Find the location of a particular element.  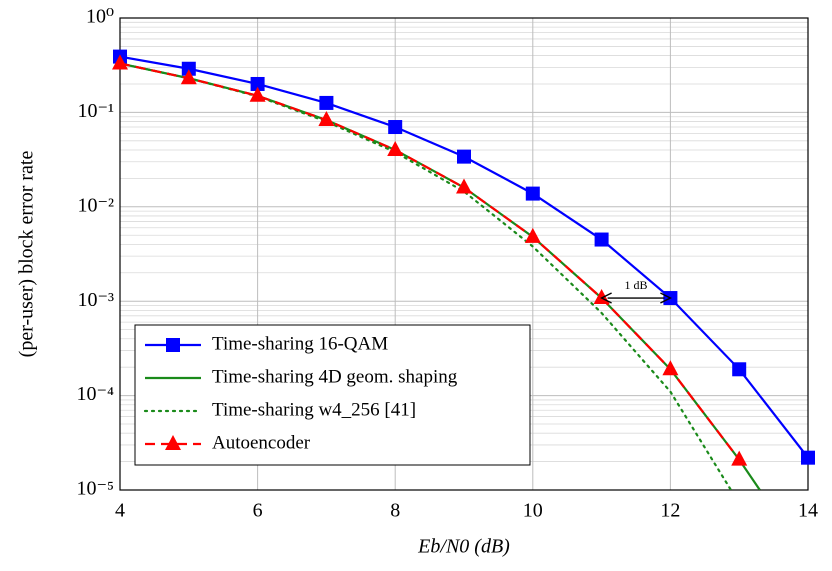

legend-label: Time-sharing 4D geom. shaping is located at coordinates (335, 376).